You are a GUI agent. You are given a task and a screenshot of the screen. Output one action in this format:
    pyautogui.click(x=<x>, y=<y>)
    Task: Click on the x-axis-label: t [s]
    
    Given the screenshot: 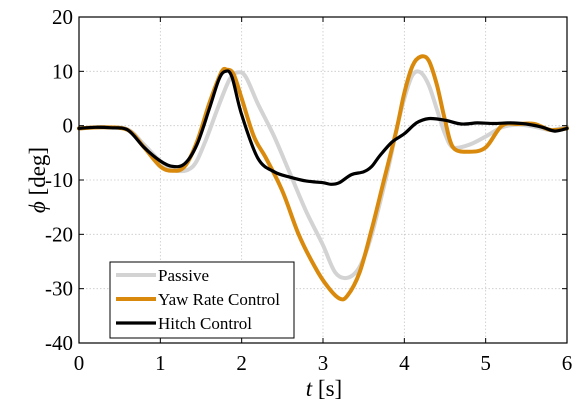 What is the action you would take?
    pyautogui.click(x=324, y=388)
    